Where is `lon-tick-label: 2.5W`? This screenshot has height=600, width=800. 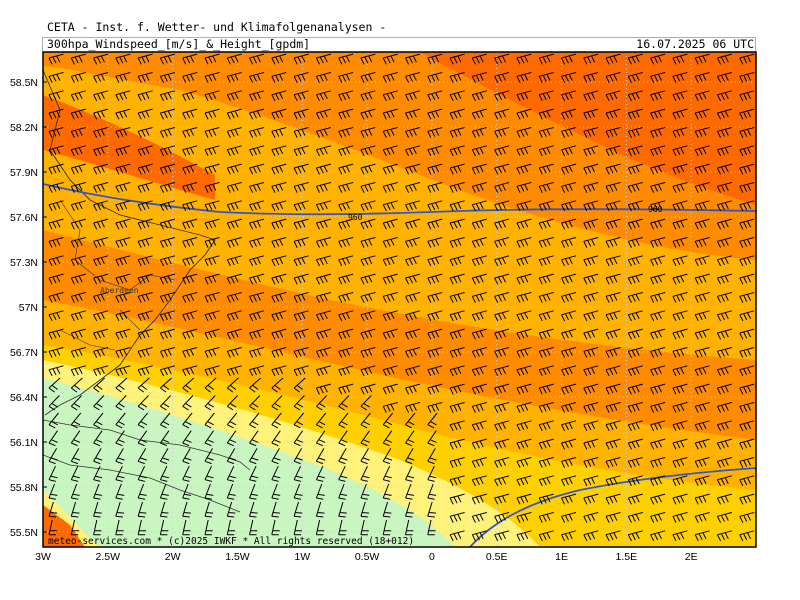
lon-tick-label: 2.5W is located at coordinates (108, 557).